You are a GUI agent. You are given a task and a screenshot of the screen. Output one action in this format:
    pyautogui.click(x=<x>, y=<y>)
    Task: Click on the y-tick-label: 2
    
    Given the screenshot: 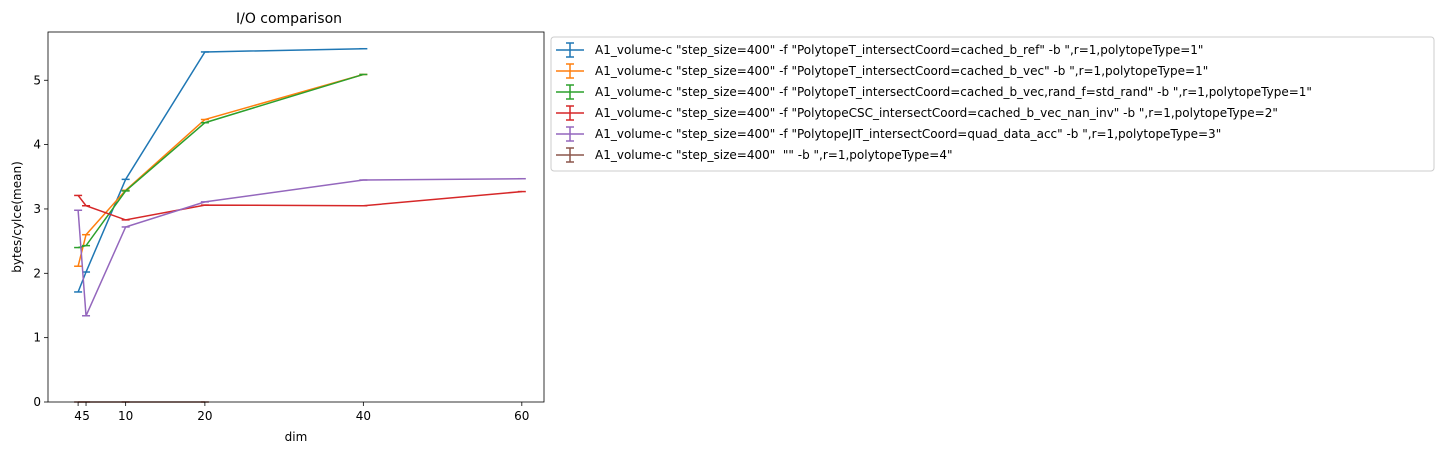 What is the action you would take?
    pyautogui.click(x=37, y=273)
    